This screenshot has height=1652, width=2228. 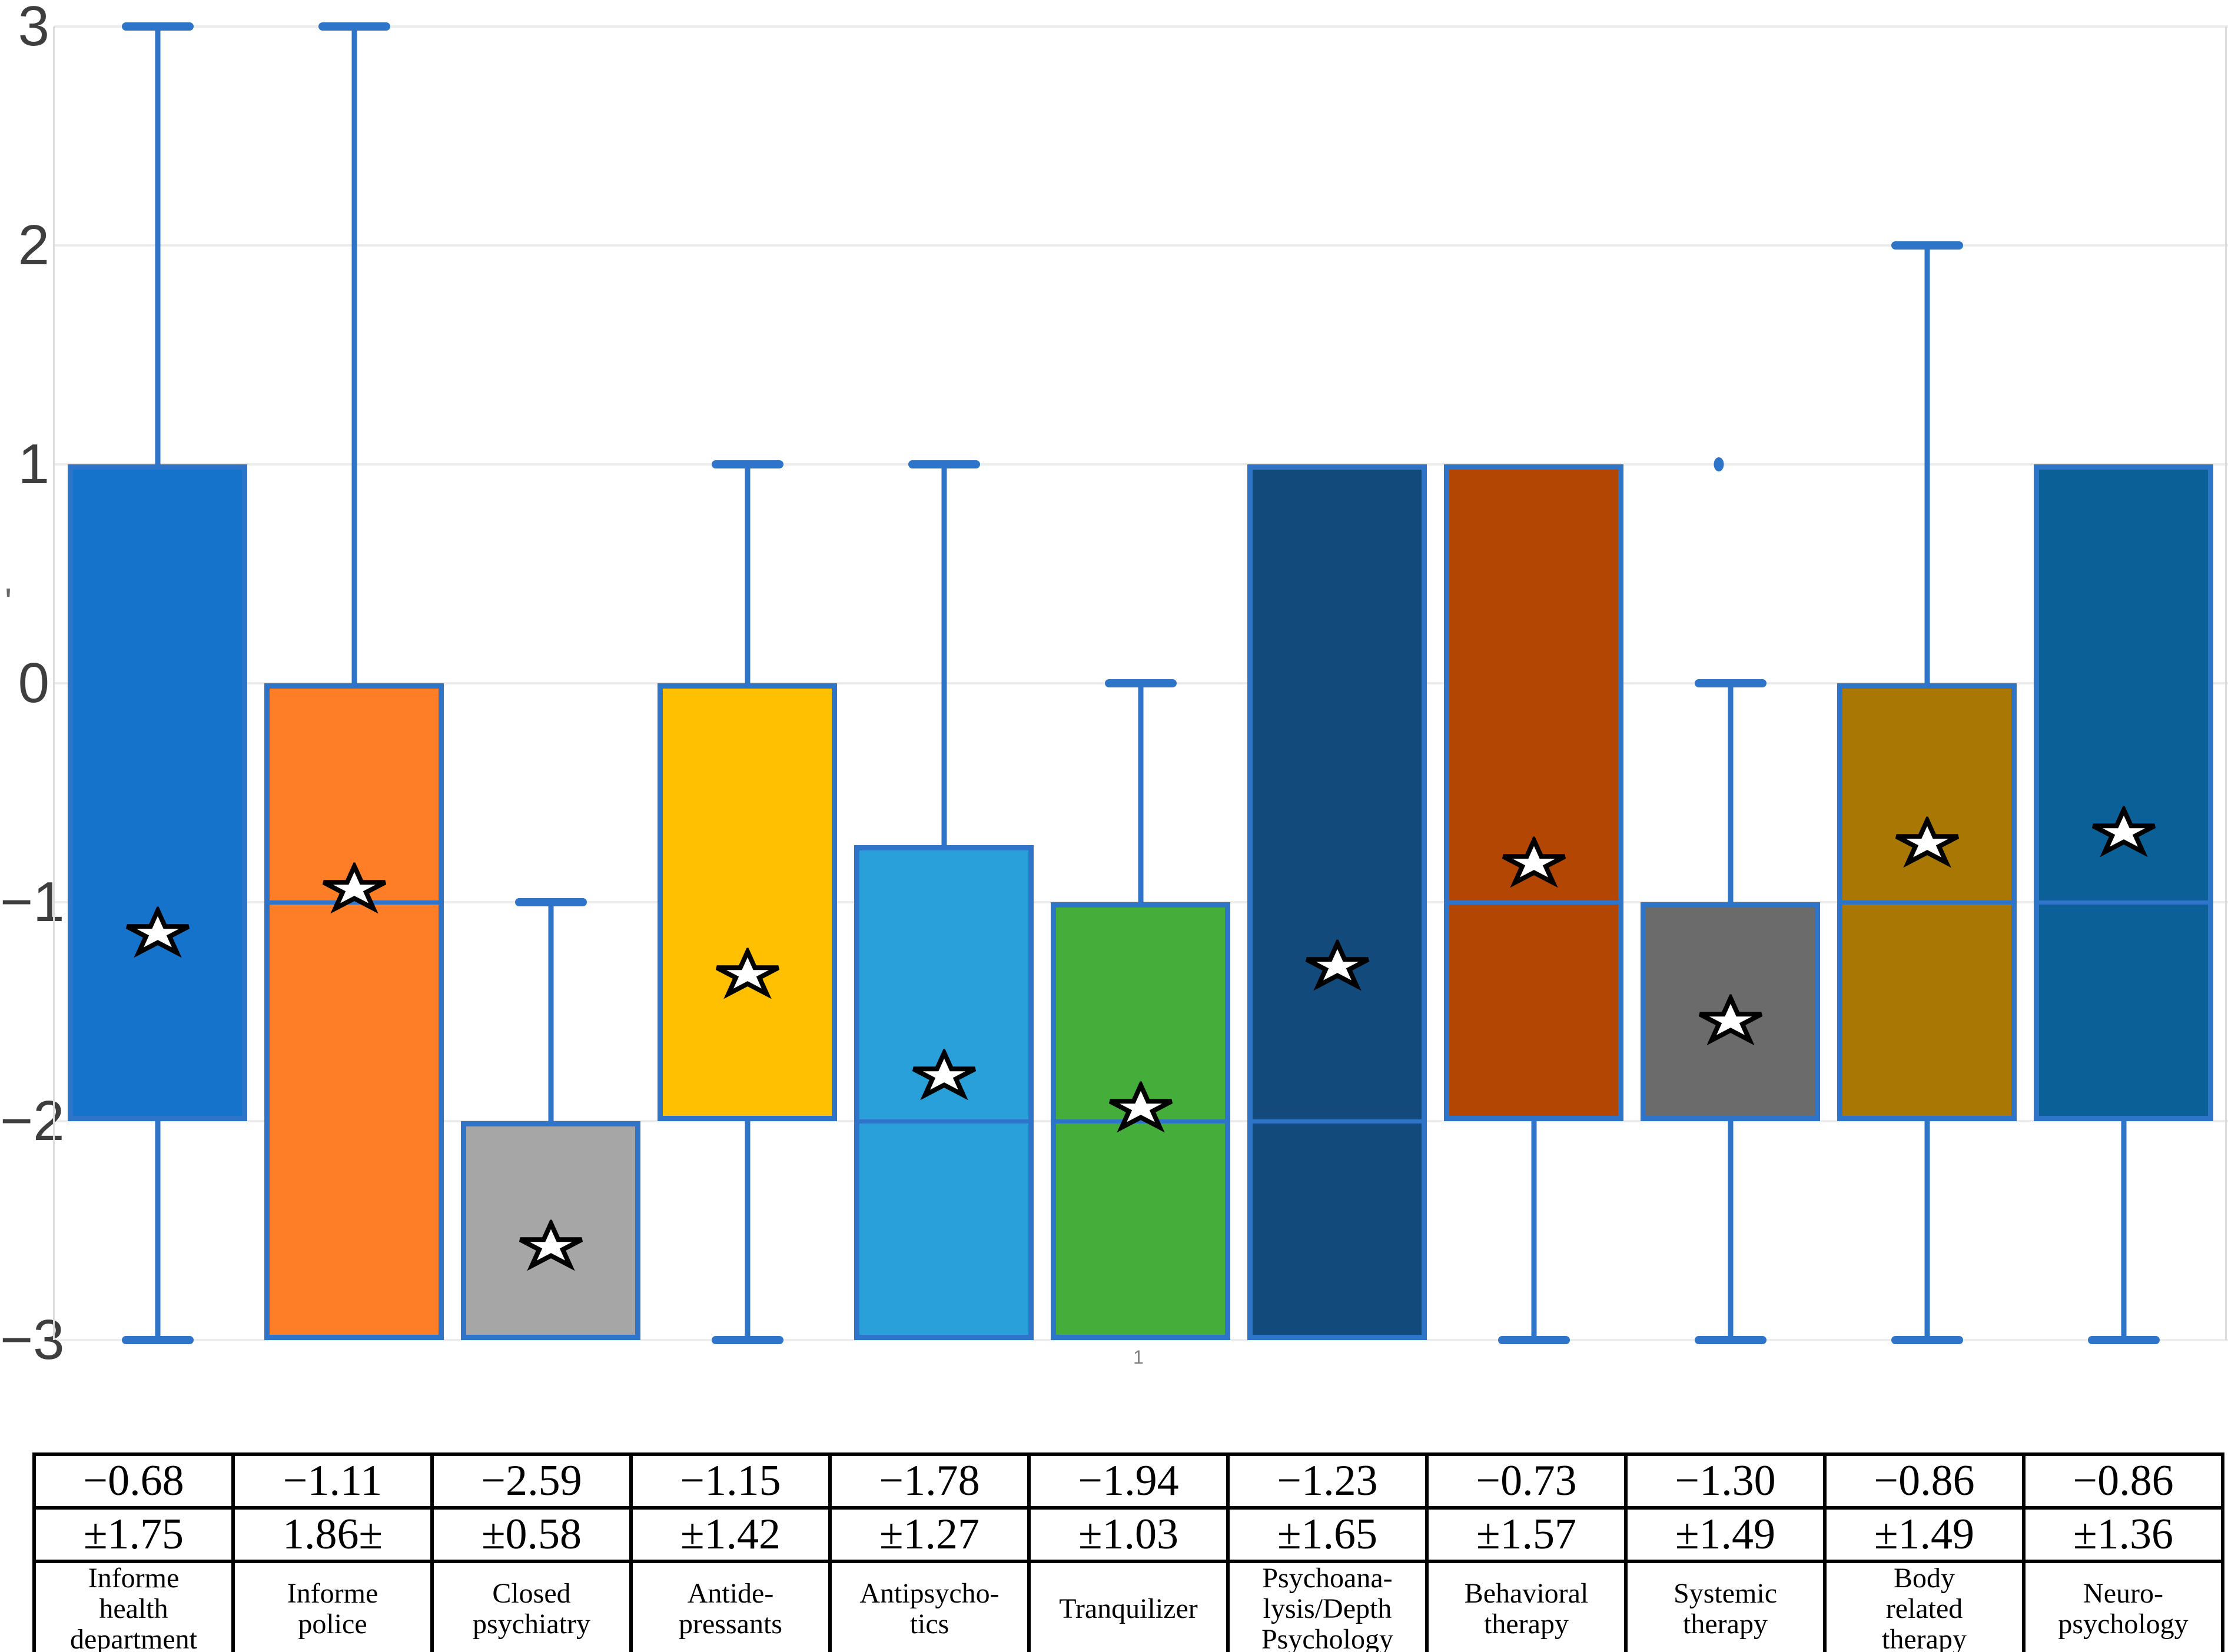 I want to click on label-cell: Tranquilizer, so click(x=1128, y=1605).